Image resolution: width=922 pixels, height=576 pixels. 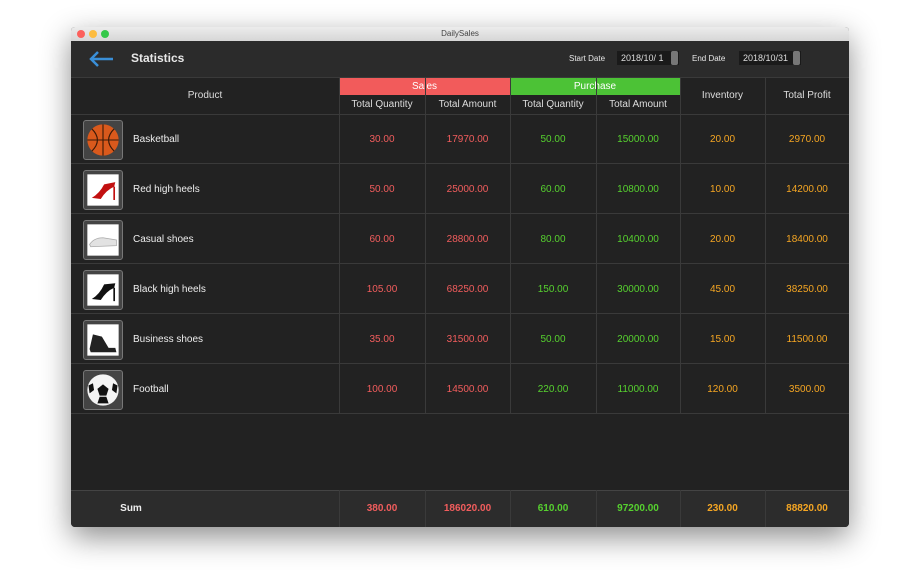 What do you see at coordinates (638, 289) in the screenshot?
I see `table-cell: 30000.00` at bounding box center [638, 289].